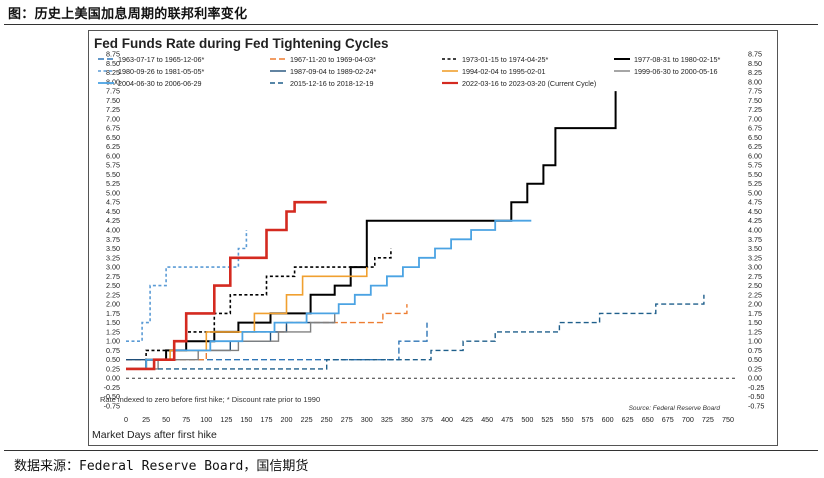 Image resolution: width=824 pixels, height=478 pixels. Describe the element at coordinates (113, 257) in the screenshot. I see `y-tick-label-left: 3.25` at that location.